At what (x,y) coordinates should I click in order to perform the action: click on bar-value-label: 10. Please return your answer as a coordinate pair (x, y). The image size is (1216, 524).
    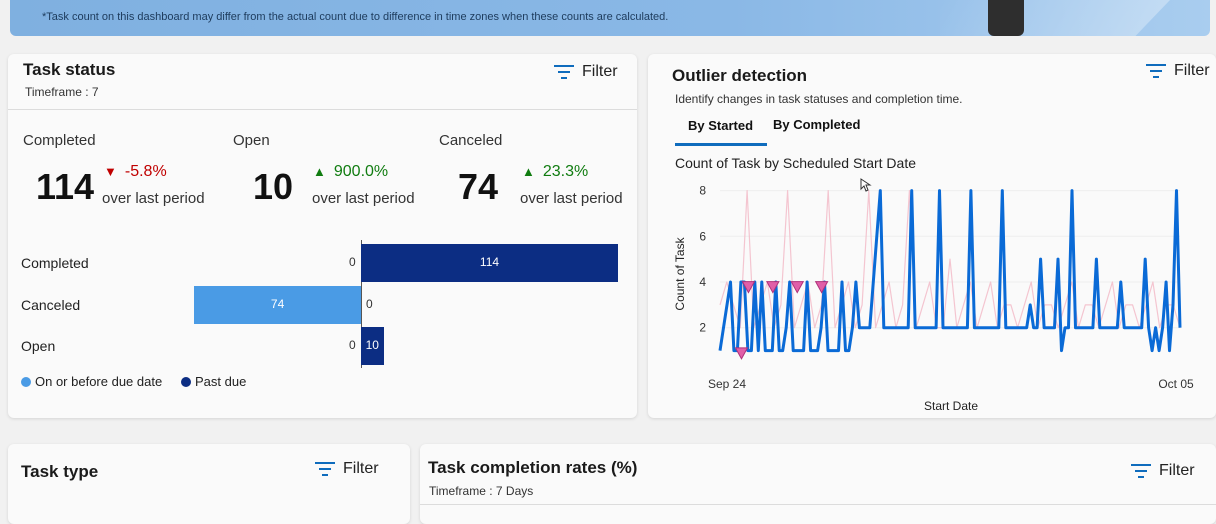
    Looking at the image, I should click on (372, 345).